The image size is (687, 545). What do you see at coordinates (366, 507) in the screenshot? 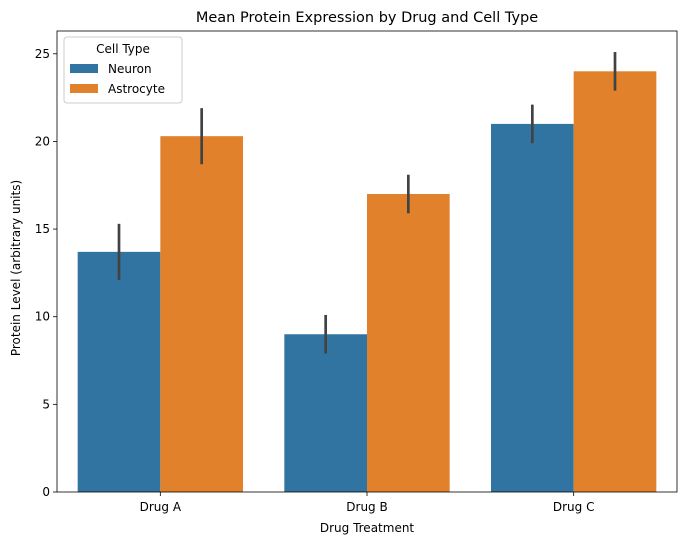
I see `x-tick-label: Drug B` at bounding box center [366, 507].